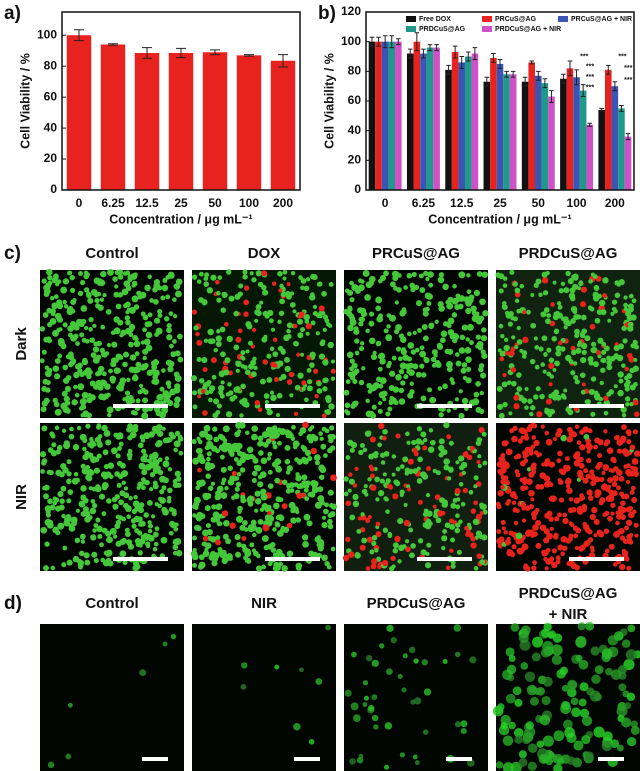 The width and height of the screenshot is (640, 771). What do you see at coordinates (51, 65) in the screenshot?
I see `y-tick-label: 80` at bounding box center [51, 65].